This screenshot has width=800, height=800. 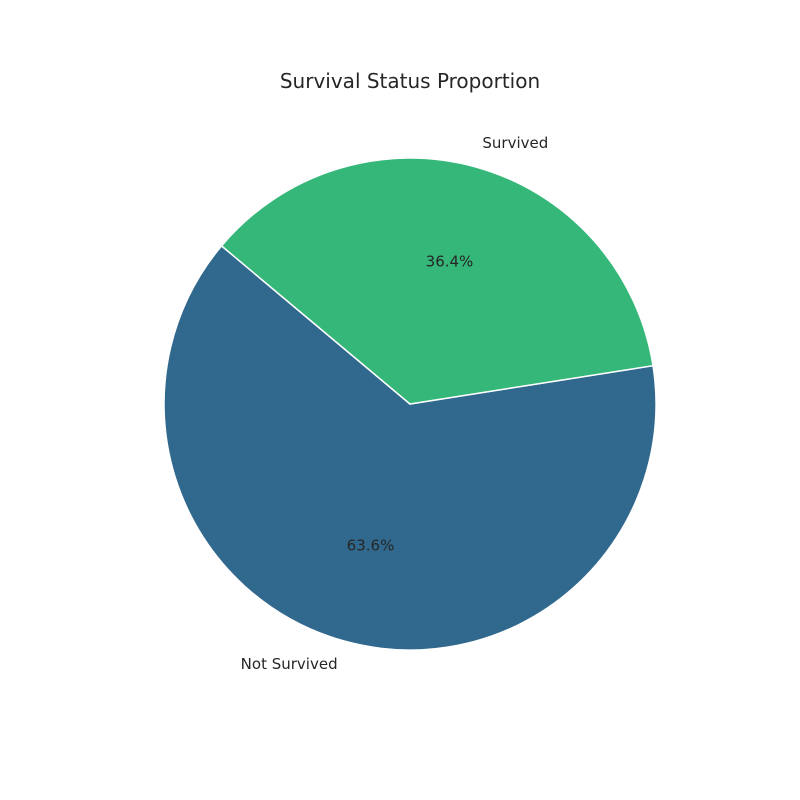 What do you see at coordinates (410, 81) in the screenshot?
I see `chart-title: Survival Status Proportion` at bounding box center [410, 81].